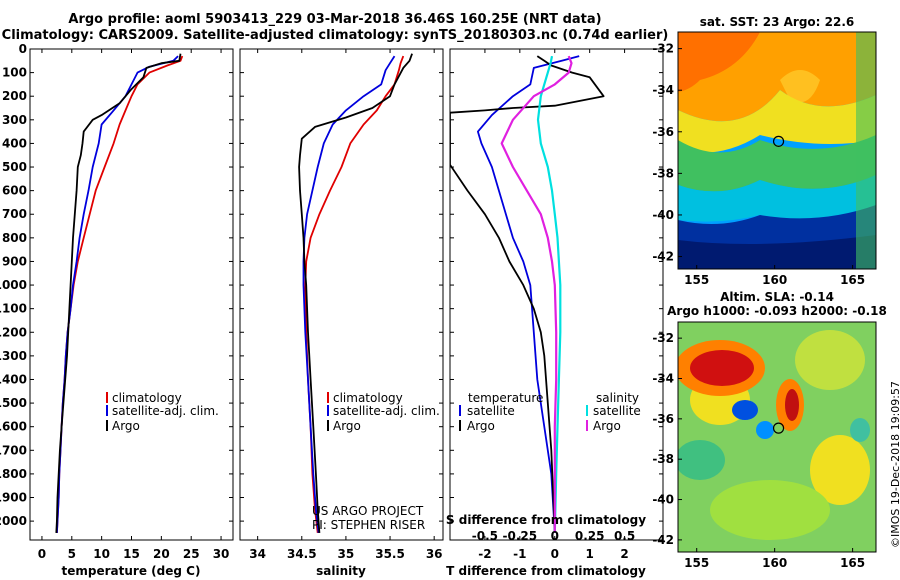 This screenshot has height=580, width=900. I want to click on legend-t-argo: Argo, so click(481, 426).